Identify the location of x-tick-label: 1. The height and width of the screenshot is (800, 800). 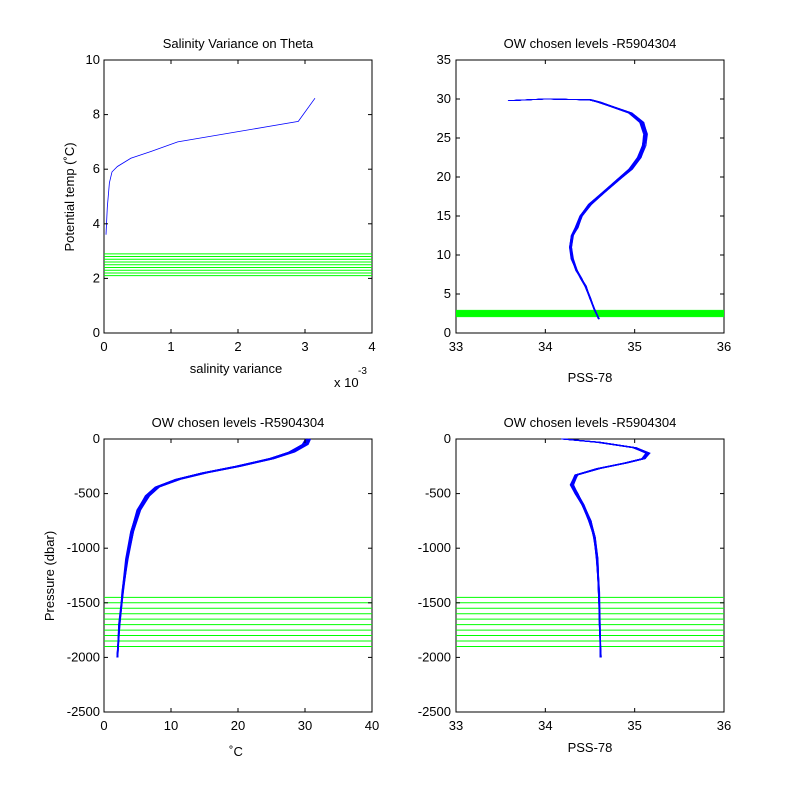
(170, 346).